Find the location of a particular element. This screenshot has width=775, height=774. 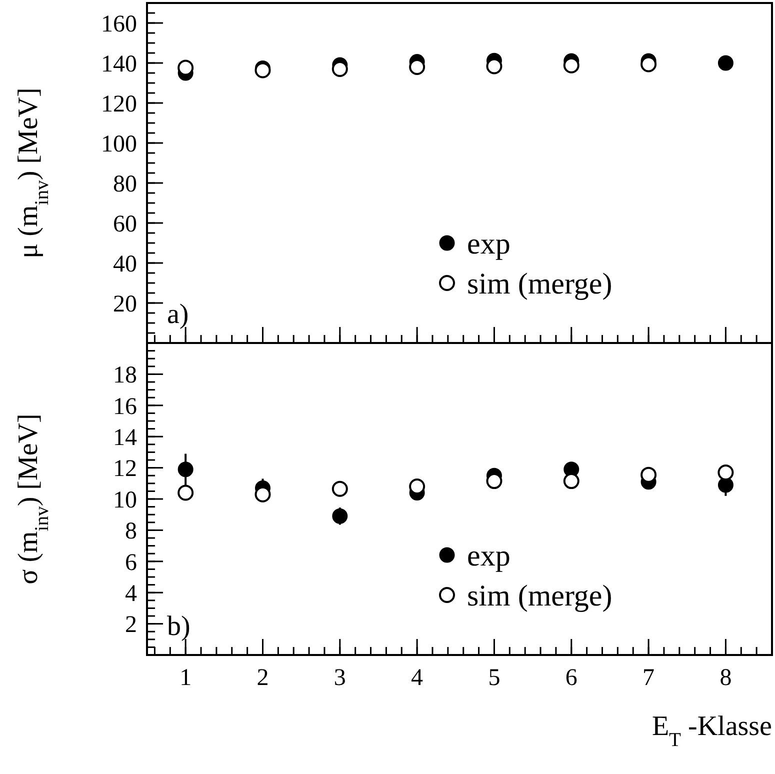

y-tick-label: 160 is located at coordinates (119, 24).